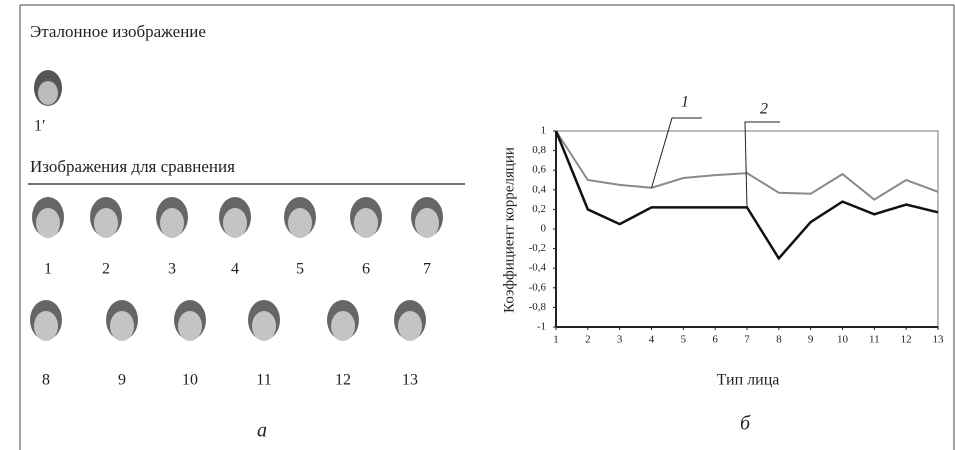  What do you see at coordinates (262, 431) in the screenshot?
I see `panel-label: а` at bounding box center [262, 431].